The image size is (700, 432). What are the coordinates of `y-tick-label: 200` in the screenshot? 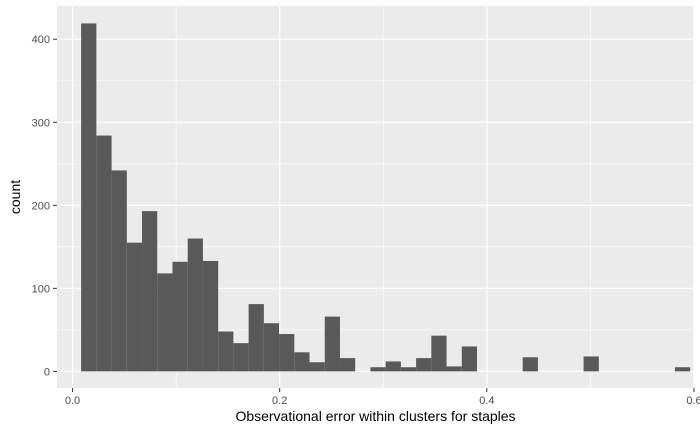 It's located at (41, 206).